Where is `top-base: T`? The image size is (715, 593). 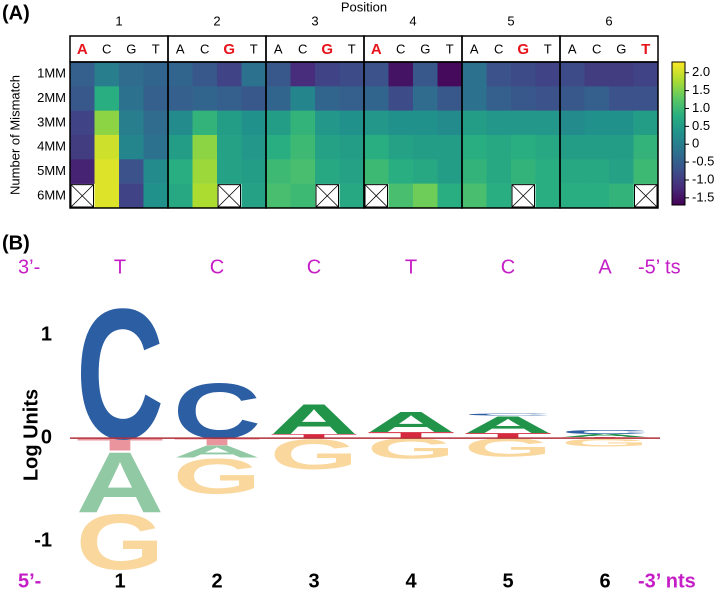 top-base: T is located at coordinates (411, 267).